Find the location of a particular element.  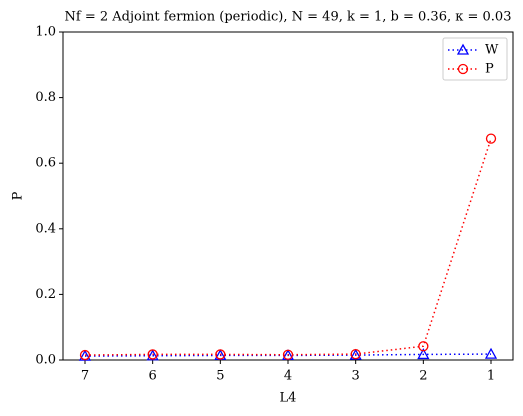

x-tick-label: 4 is located at coordinates (288, 376).